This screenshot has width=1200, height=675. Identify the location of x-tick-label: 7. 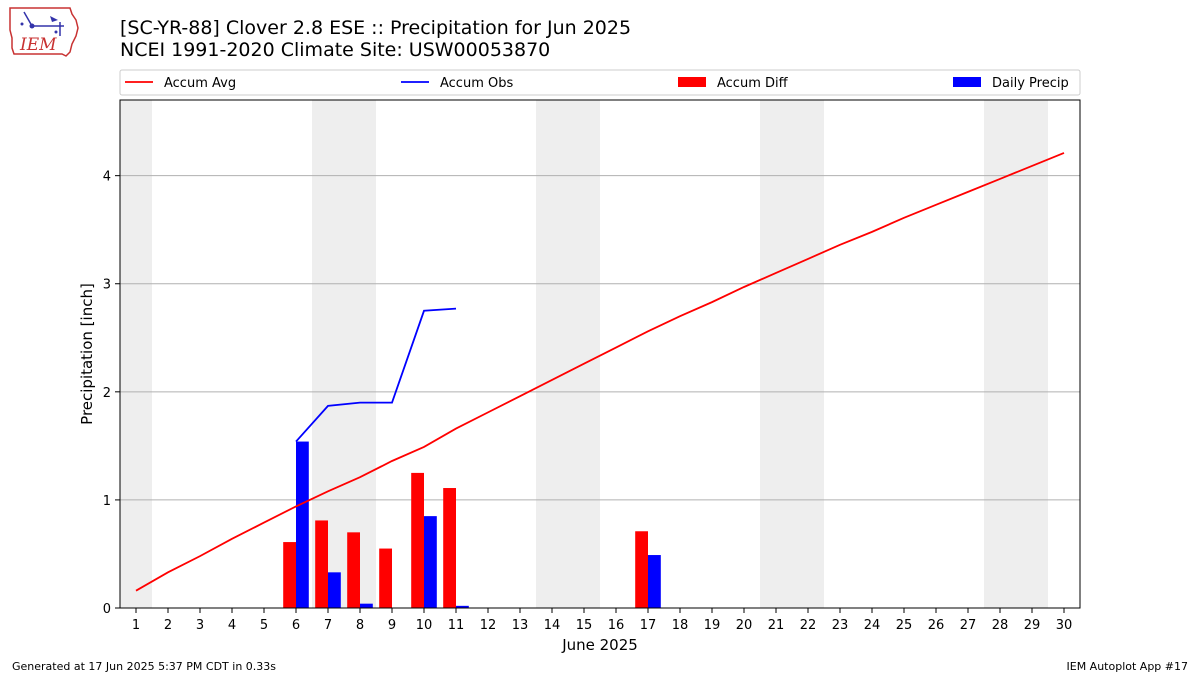
(328, 625).